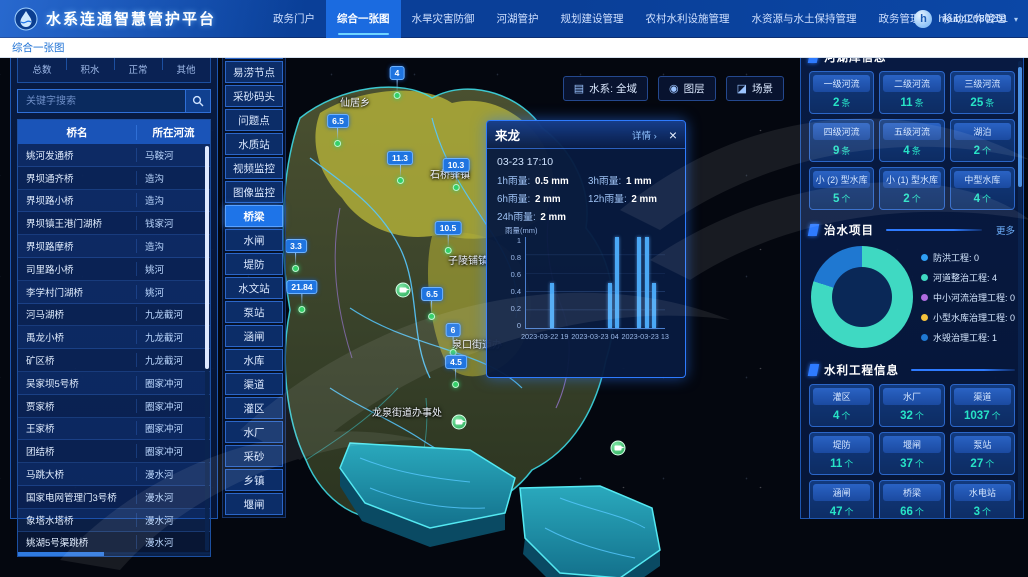  What do you see at coordinates (114, 224) in the screenshot?
I see `table-row: 界坝镇王港门湖桥 钱家河` at bounding box center [114, 224].